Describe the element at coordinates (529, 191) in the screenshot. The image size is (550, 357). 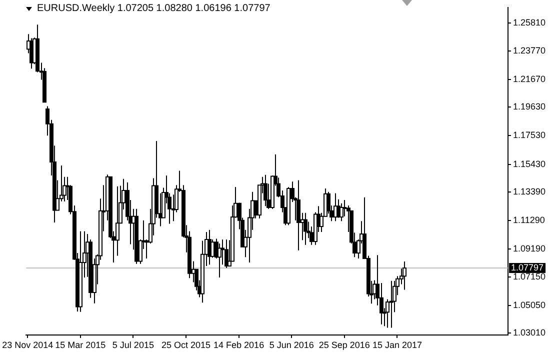
I see `y-tick-label: 1.13390` at that location.